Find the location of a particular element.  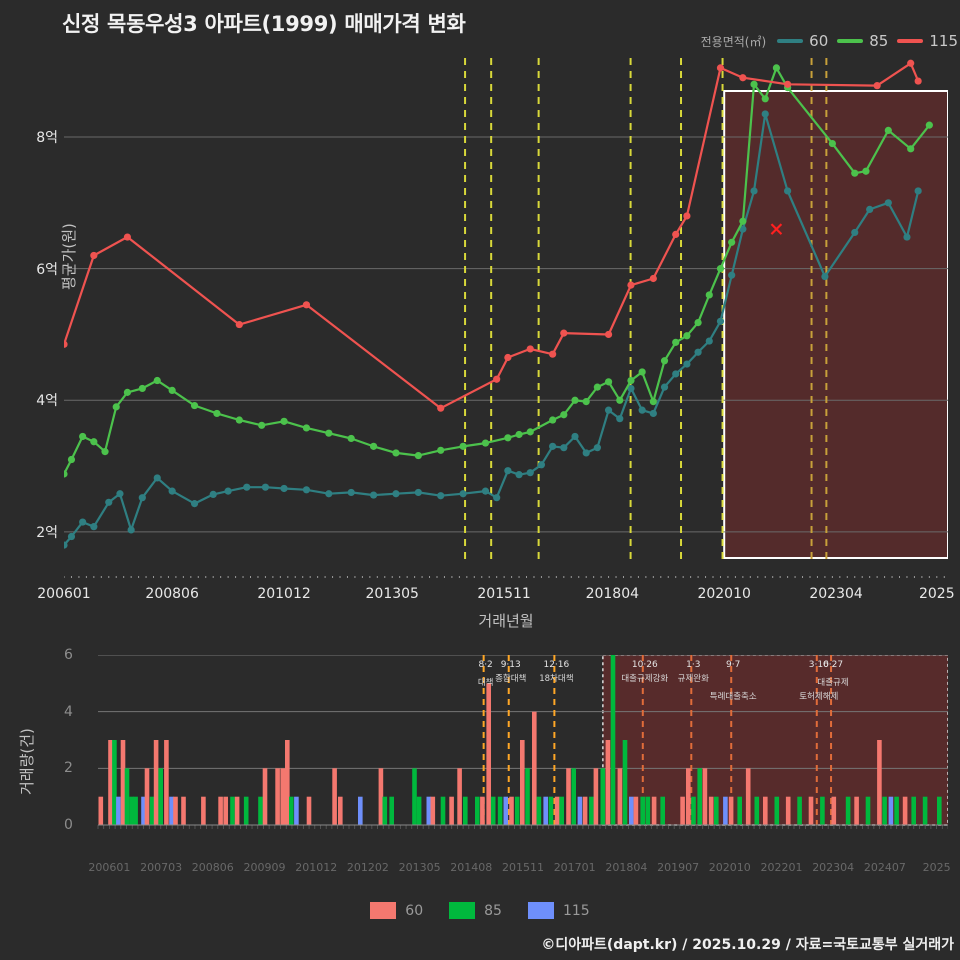

legend-entry-115: 115 is located at coordinates (927, 41).